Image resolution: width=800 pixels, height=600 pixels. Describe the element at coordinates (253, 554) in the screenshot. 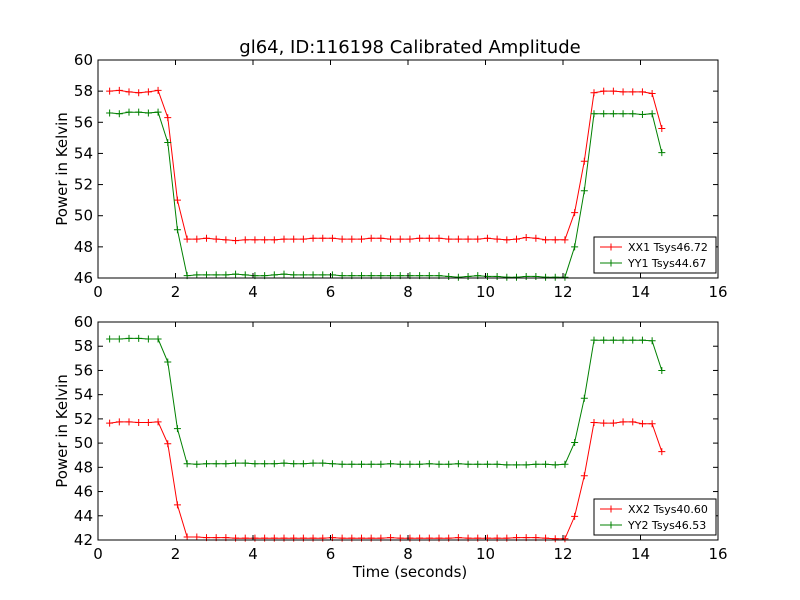

I see `x-tick-label: 4` at that location.